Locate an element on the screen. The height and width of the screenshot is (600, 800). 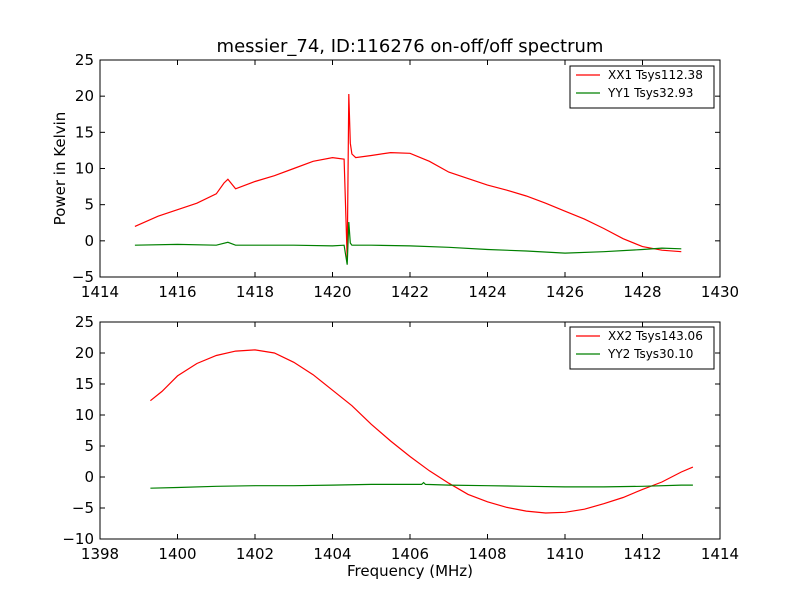
x-tick-label: 1428 is located at coordinates (642, 292).